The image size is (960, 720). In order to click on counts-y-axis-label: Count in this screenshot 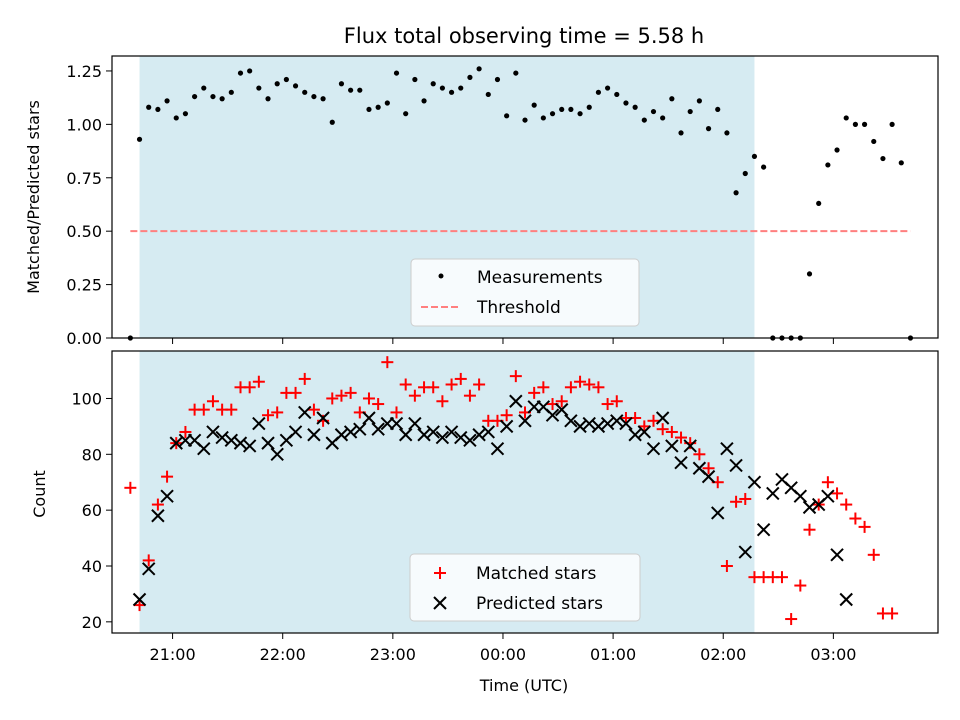, I will do `click(39, 494)`.